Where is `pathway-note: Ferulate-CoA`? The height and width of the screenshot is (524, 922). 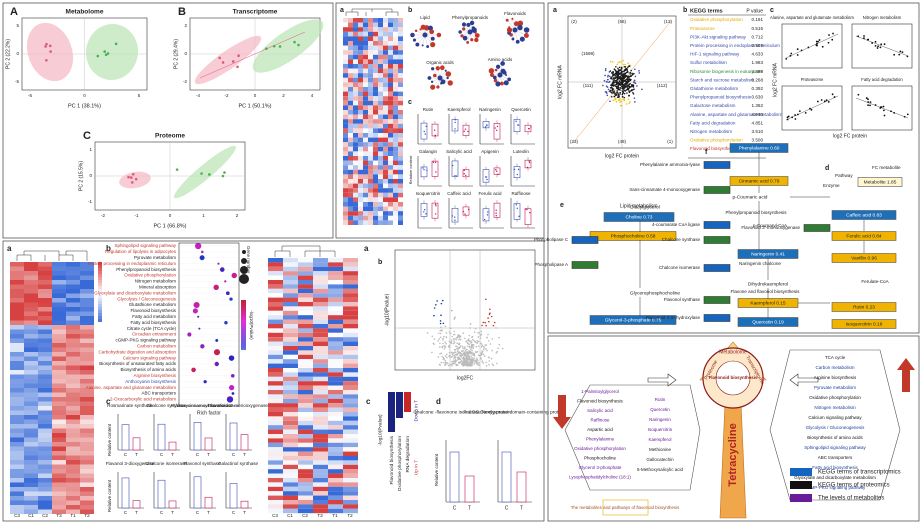 pathway-note: Ferulate-CoA is located at coordinates (875, 281).